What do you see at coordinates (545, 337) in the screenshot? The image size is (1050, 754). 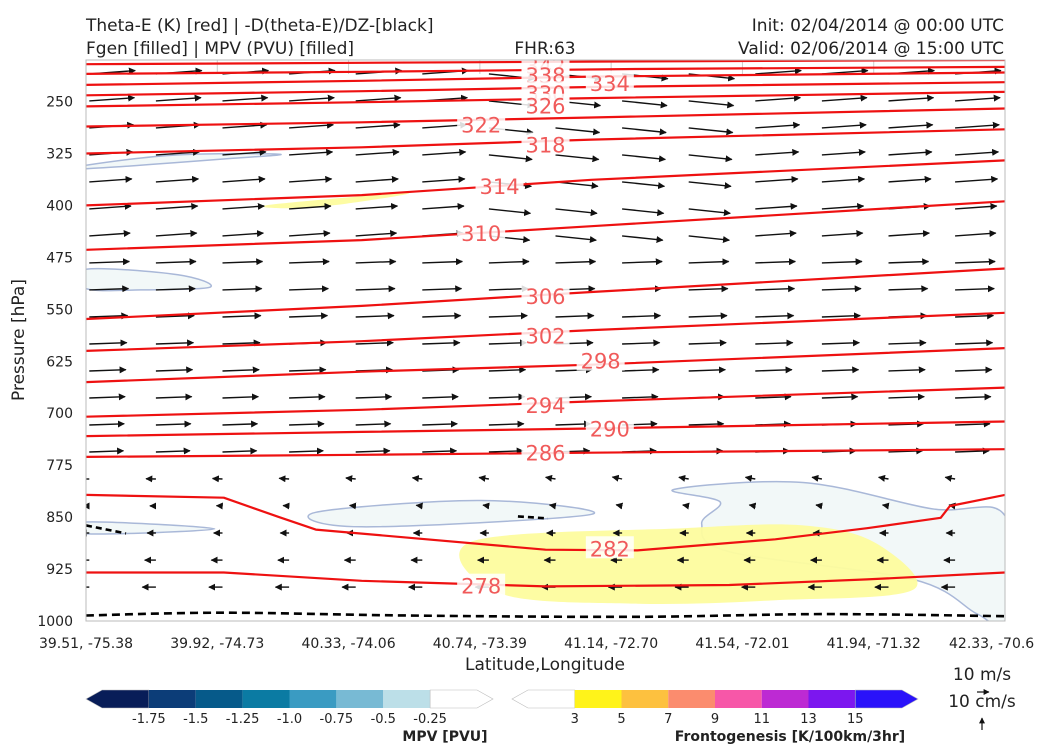 I see `contour-label: 302` at bounding box center [545, 337].